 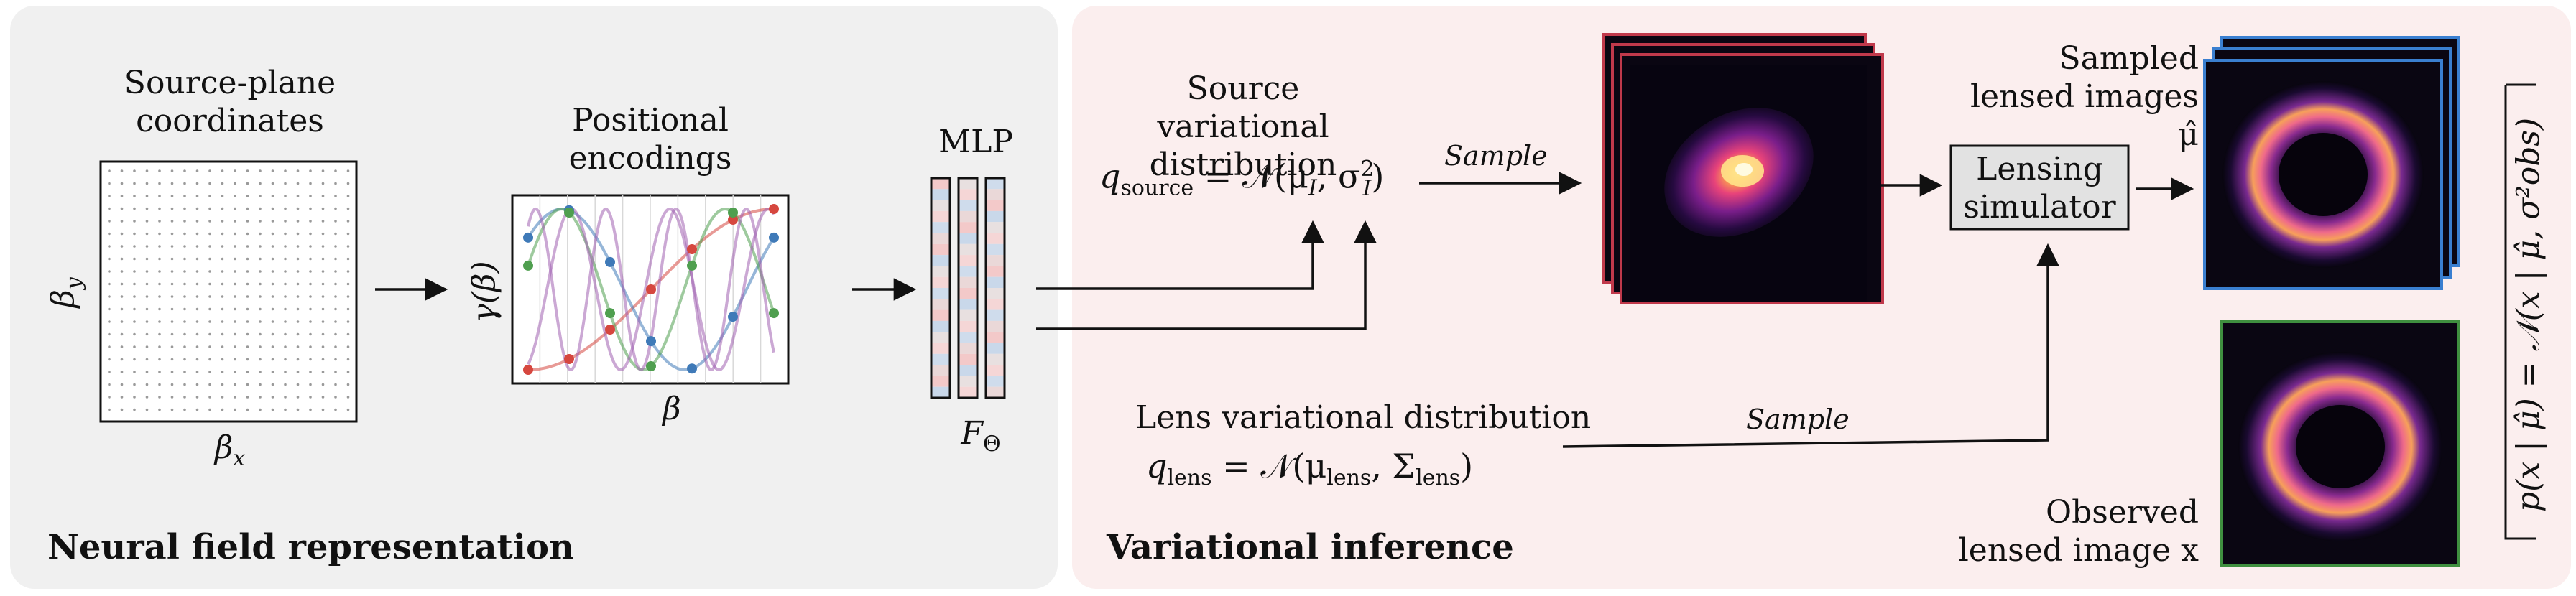 I want to click on source-plane-label: Source-plane coordinates, so click(x=230, y=102).